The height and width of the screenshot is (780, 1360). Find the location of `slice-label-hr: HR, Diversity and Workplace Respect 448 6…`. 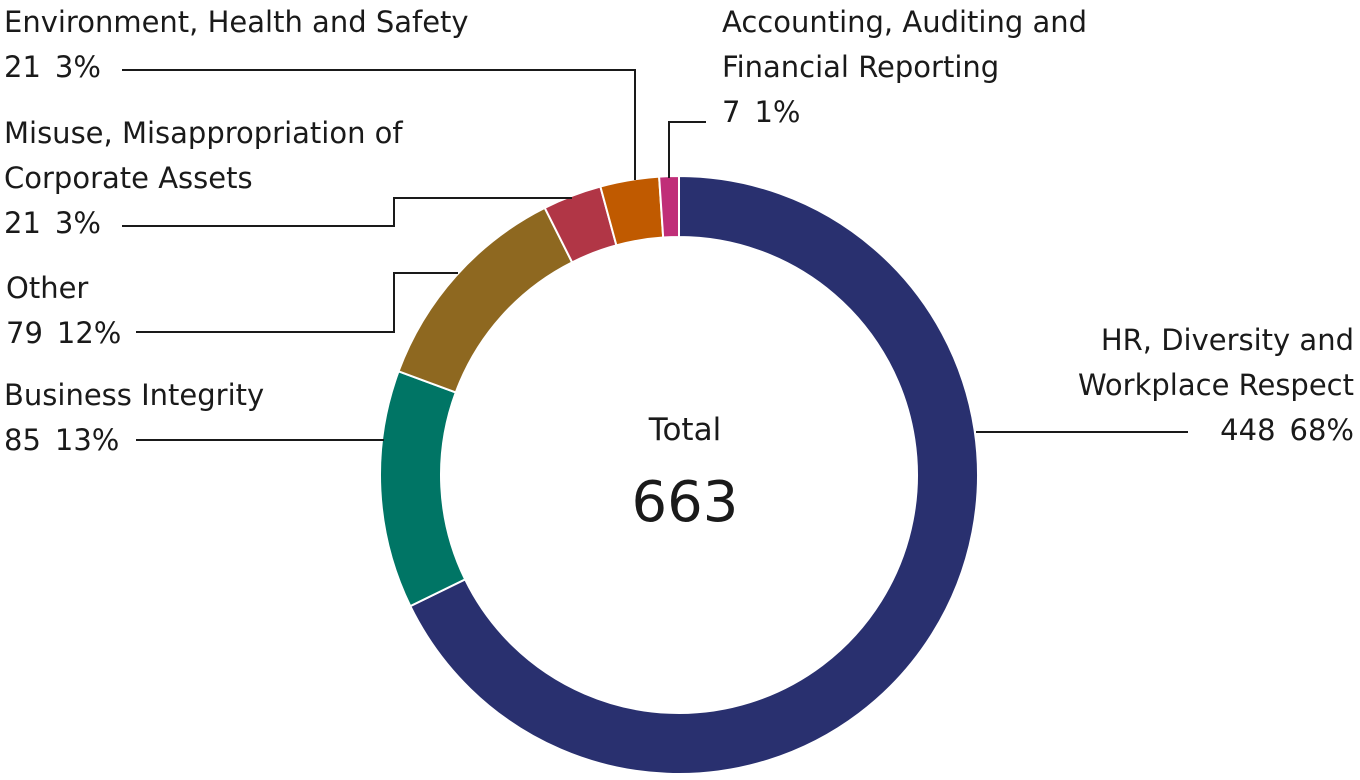

slice-label-hr: HR, Diversity and Workplace Respect 448 6… is located at coordinates (1216, 385).